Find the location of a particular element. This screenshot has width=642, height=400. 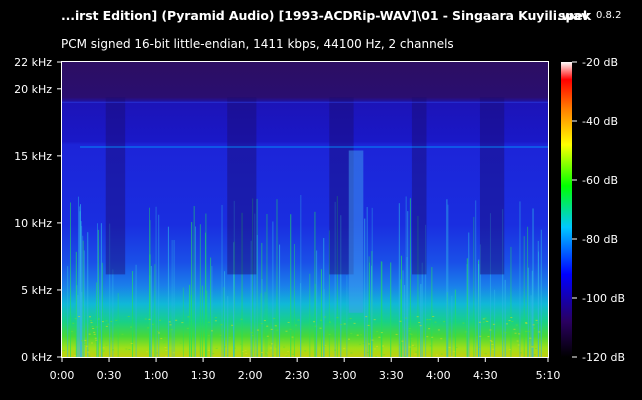

db-tick-label: -40 dB is located at coordinates (600, 121).